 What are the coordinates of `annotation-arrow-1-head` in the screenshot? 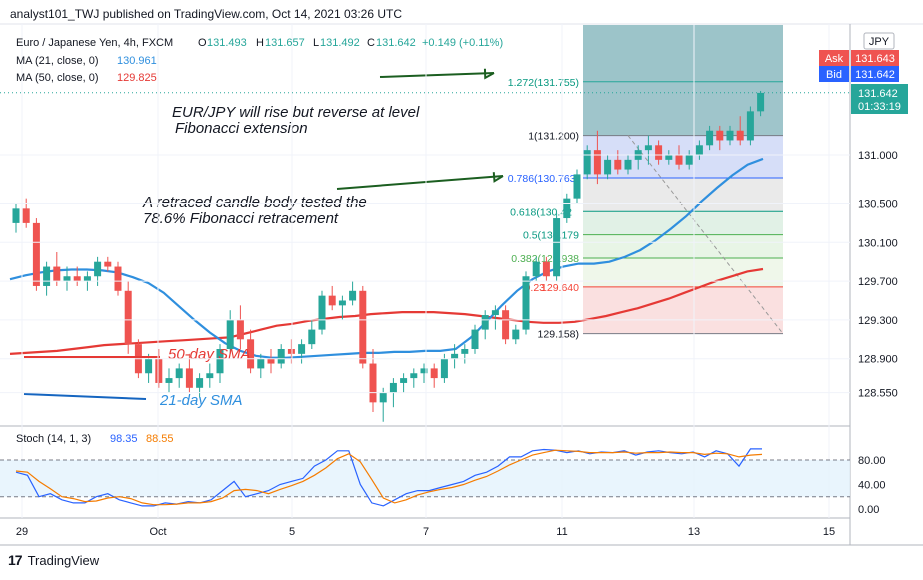 It's located at (489, 74).